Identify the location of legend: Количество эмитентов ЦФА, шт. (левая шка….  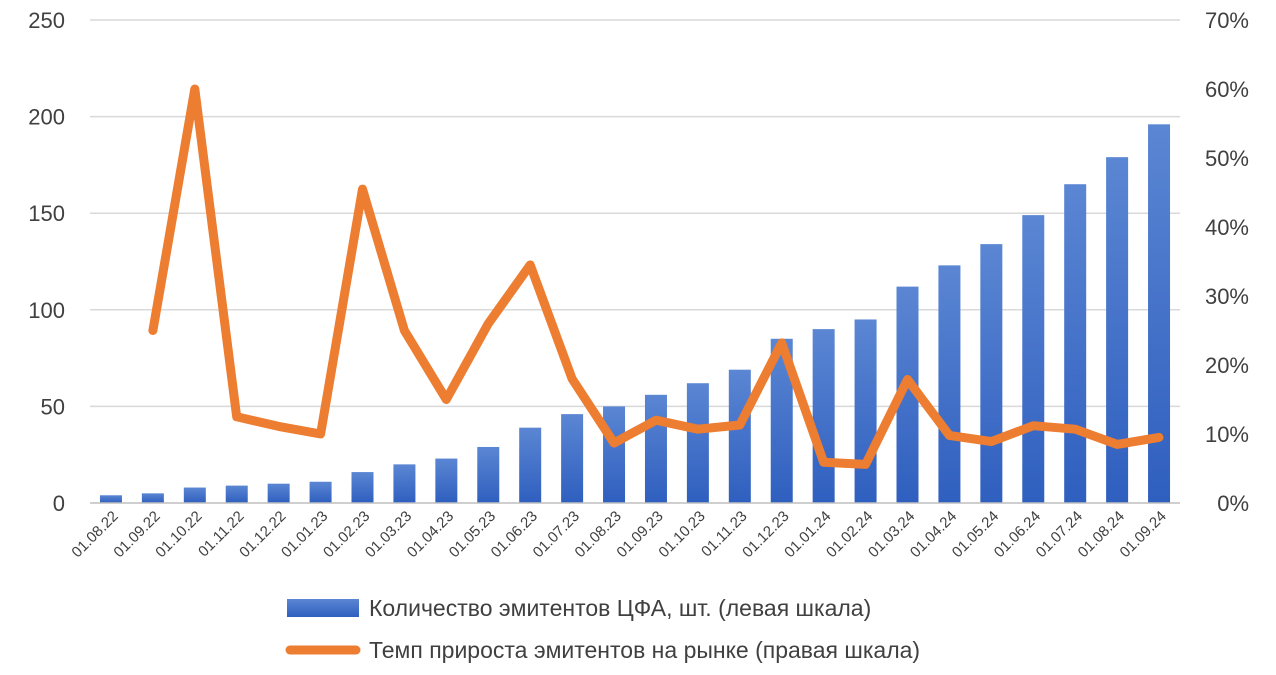
(602, 629).